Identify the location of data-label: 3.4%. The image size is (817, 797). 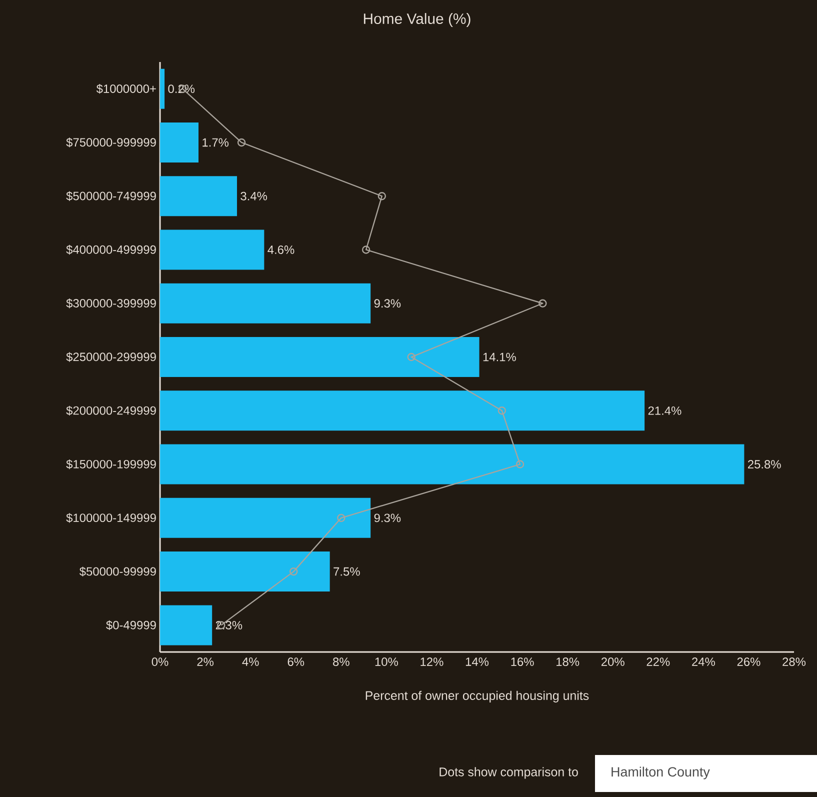
(254, 196).